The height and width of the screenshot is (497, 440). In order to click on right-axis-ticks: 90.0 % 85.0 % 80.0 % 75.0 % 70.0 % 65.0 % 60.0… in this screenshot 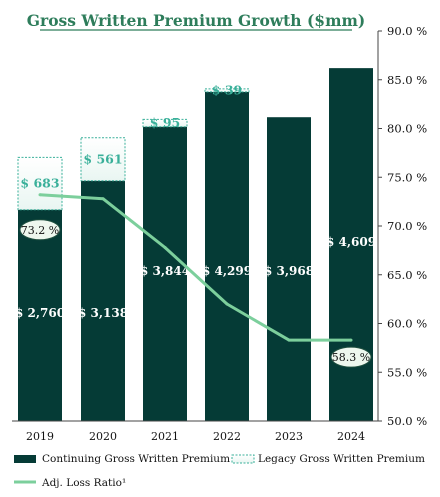, I will do `click(402, 226)`.